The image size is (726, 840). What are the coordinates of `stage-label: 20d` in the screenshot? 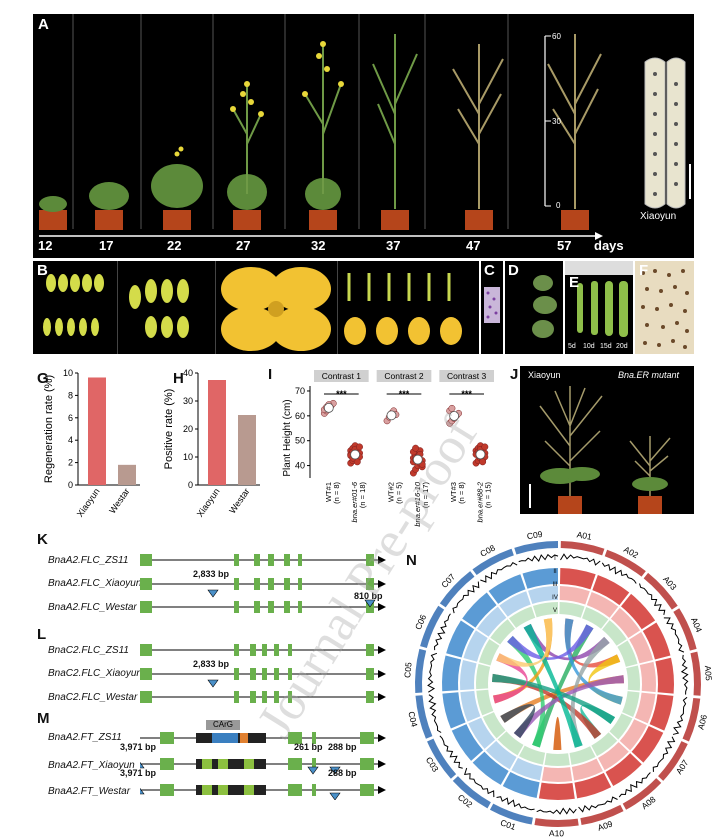 It's located at (622, 346).